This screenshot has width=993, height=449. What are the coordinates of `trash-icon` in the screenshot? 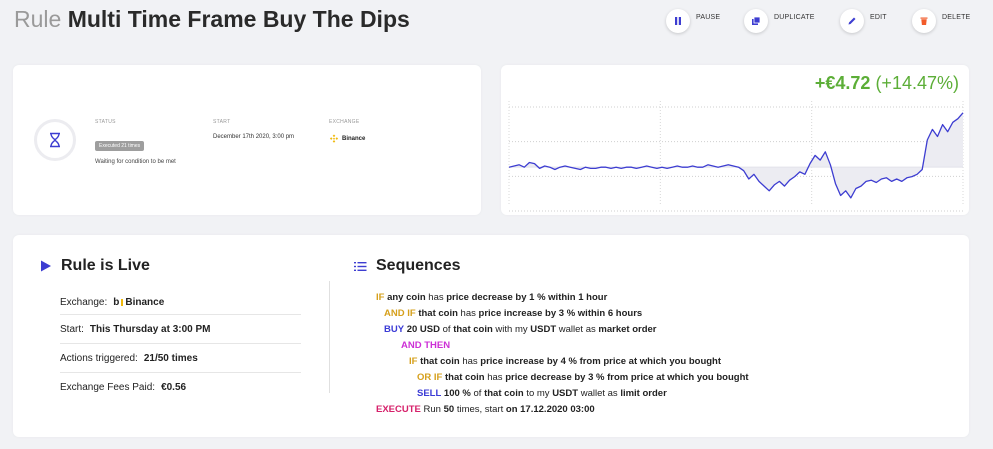 It's located at (924, 21).